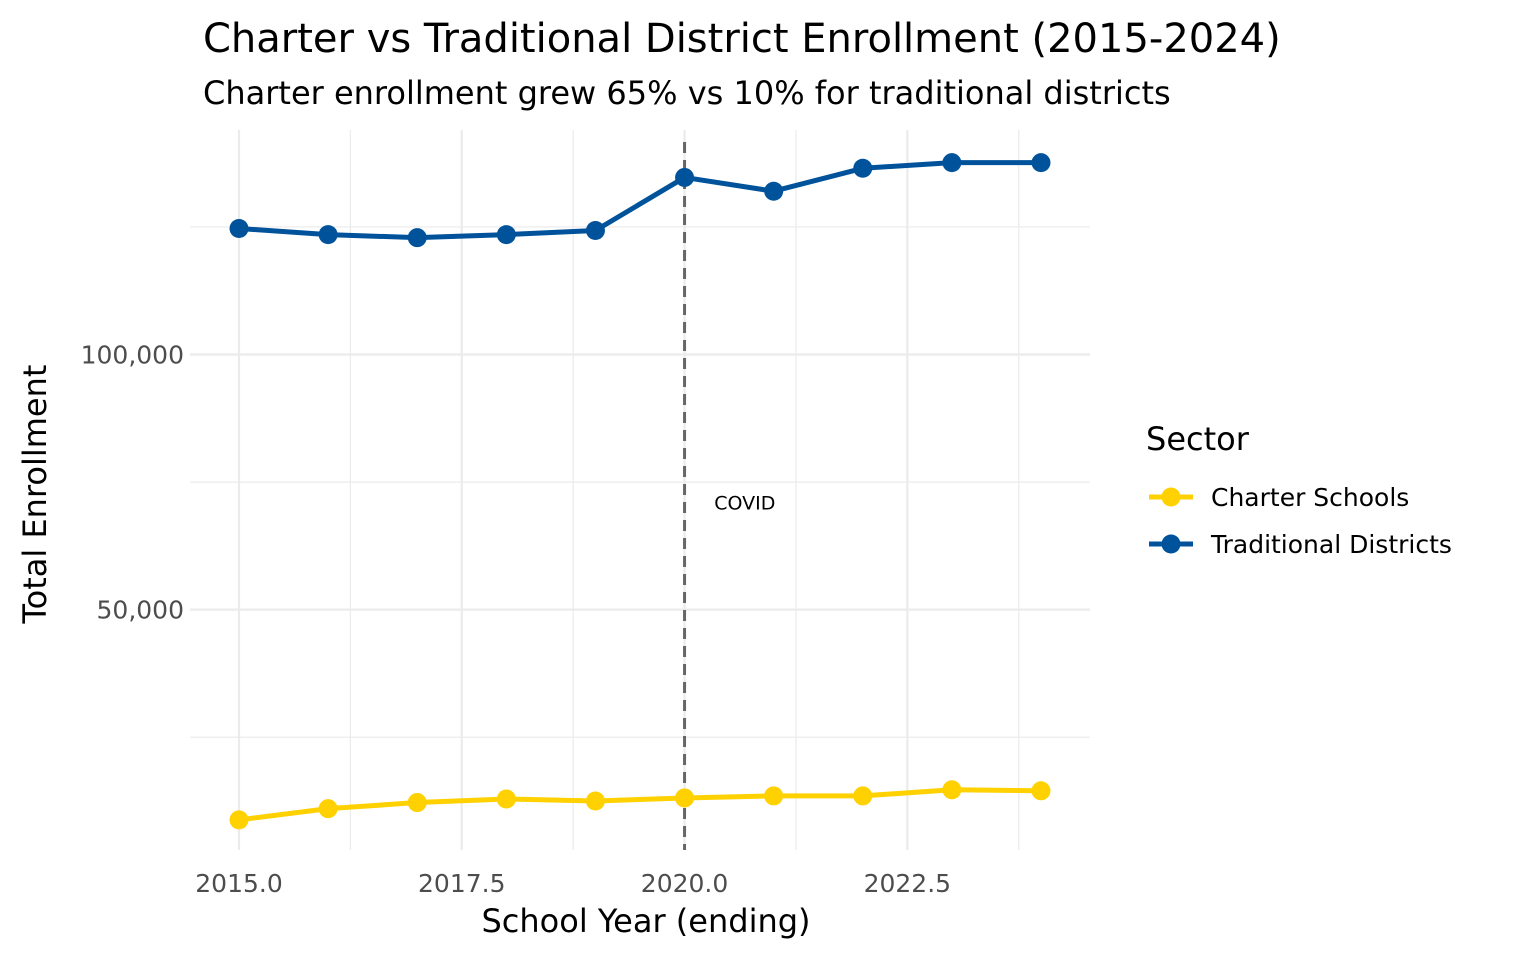  I want to click on covid-annotation: COVID, so click(744, 504).